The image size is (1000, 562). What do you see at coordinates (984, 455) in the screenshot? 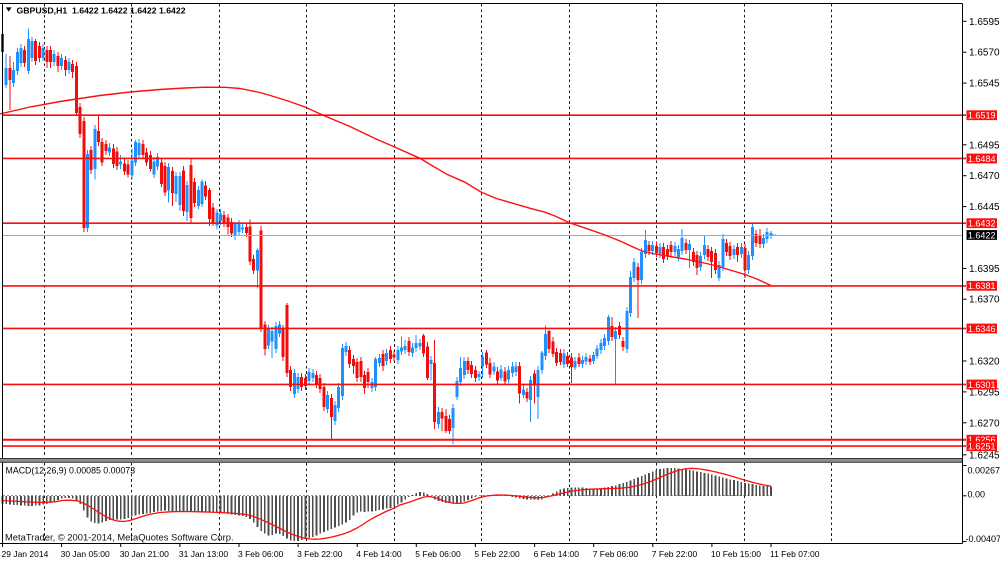
I see `svg-text: 1.6245` at bounding box center [984, 455].